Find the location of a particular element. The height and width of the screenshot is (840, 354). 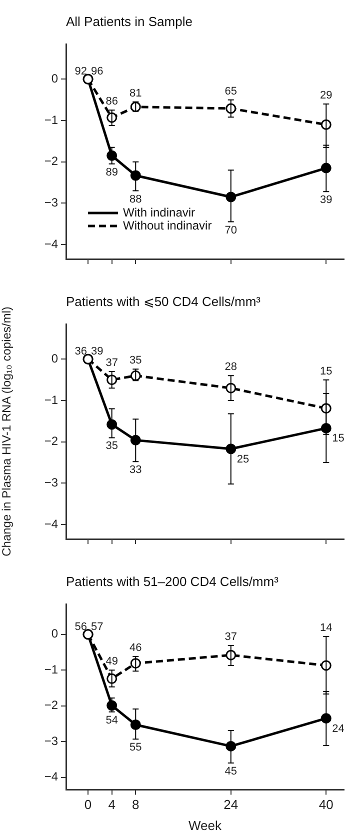

annotation: 70 is located at coordinates (231, 230).